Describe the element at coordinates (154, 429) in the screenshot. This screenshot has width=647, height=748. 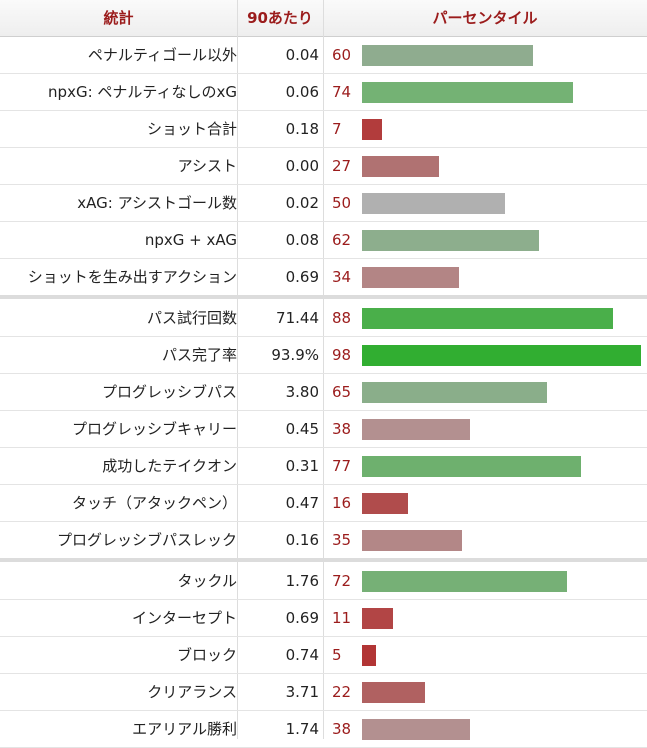
I see `stat-label: プログレッシブキャリー` at that location.